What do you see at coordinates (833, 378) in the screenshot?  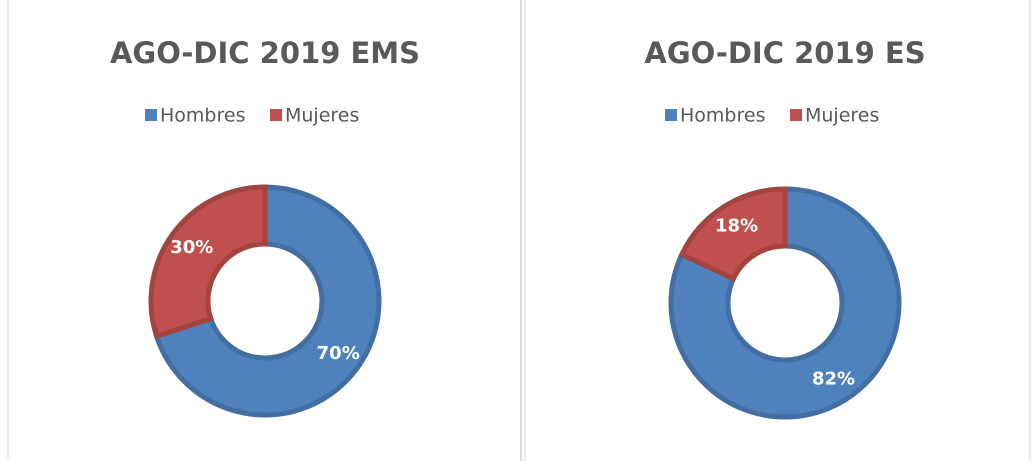 I see `data-label: 82%` at bounding box center [833, 378].